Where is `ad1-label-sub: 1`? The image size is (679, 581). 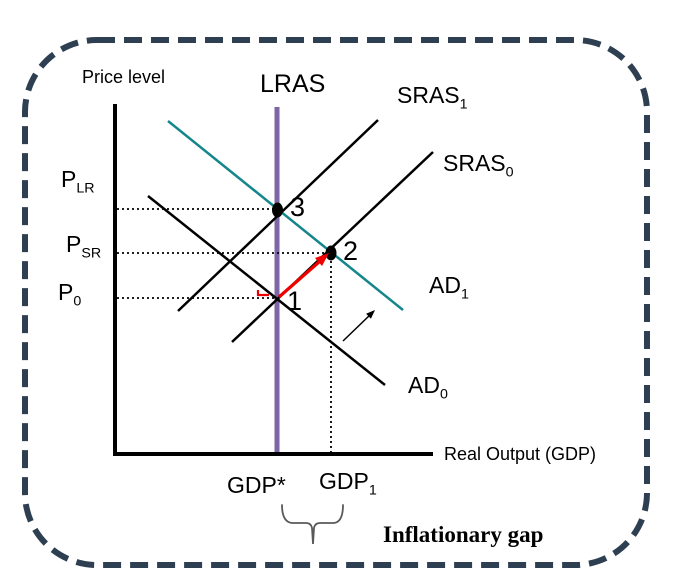 ad1-label-sub: 1 is located at coordinates (464, 294).